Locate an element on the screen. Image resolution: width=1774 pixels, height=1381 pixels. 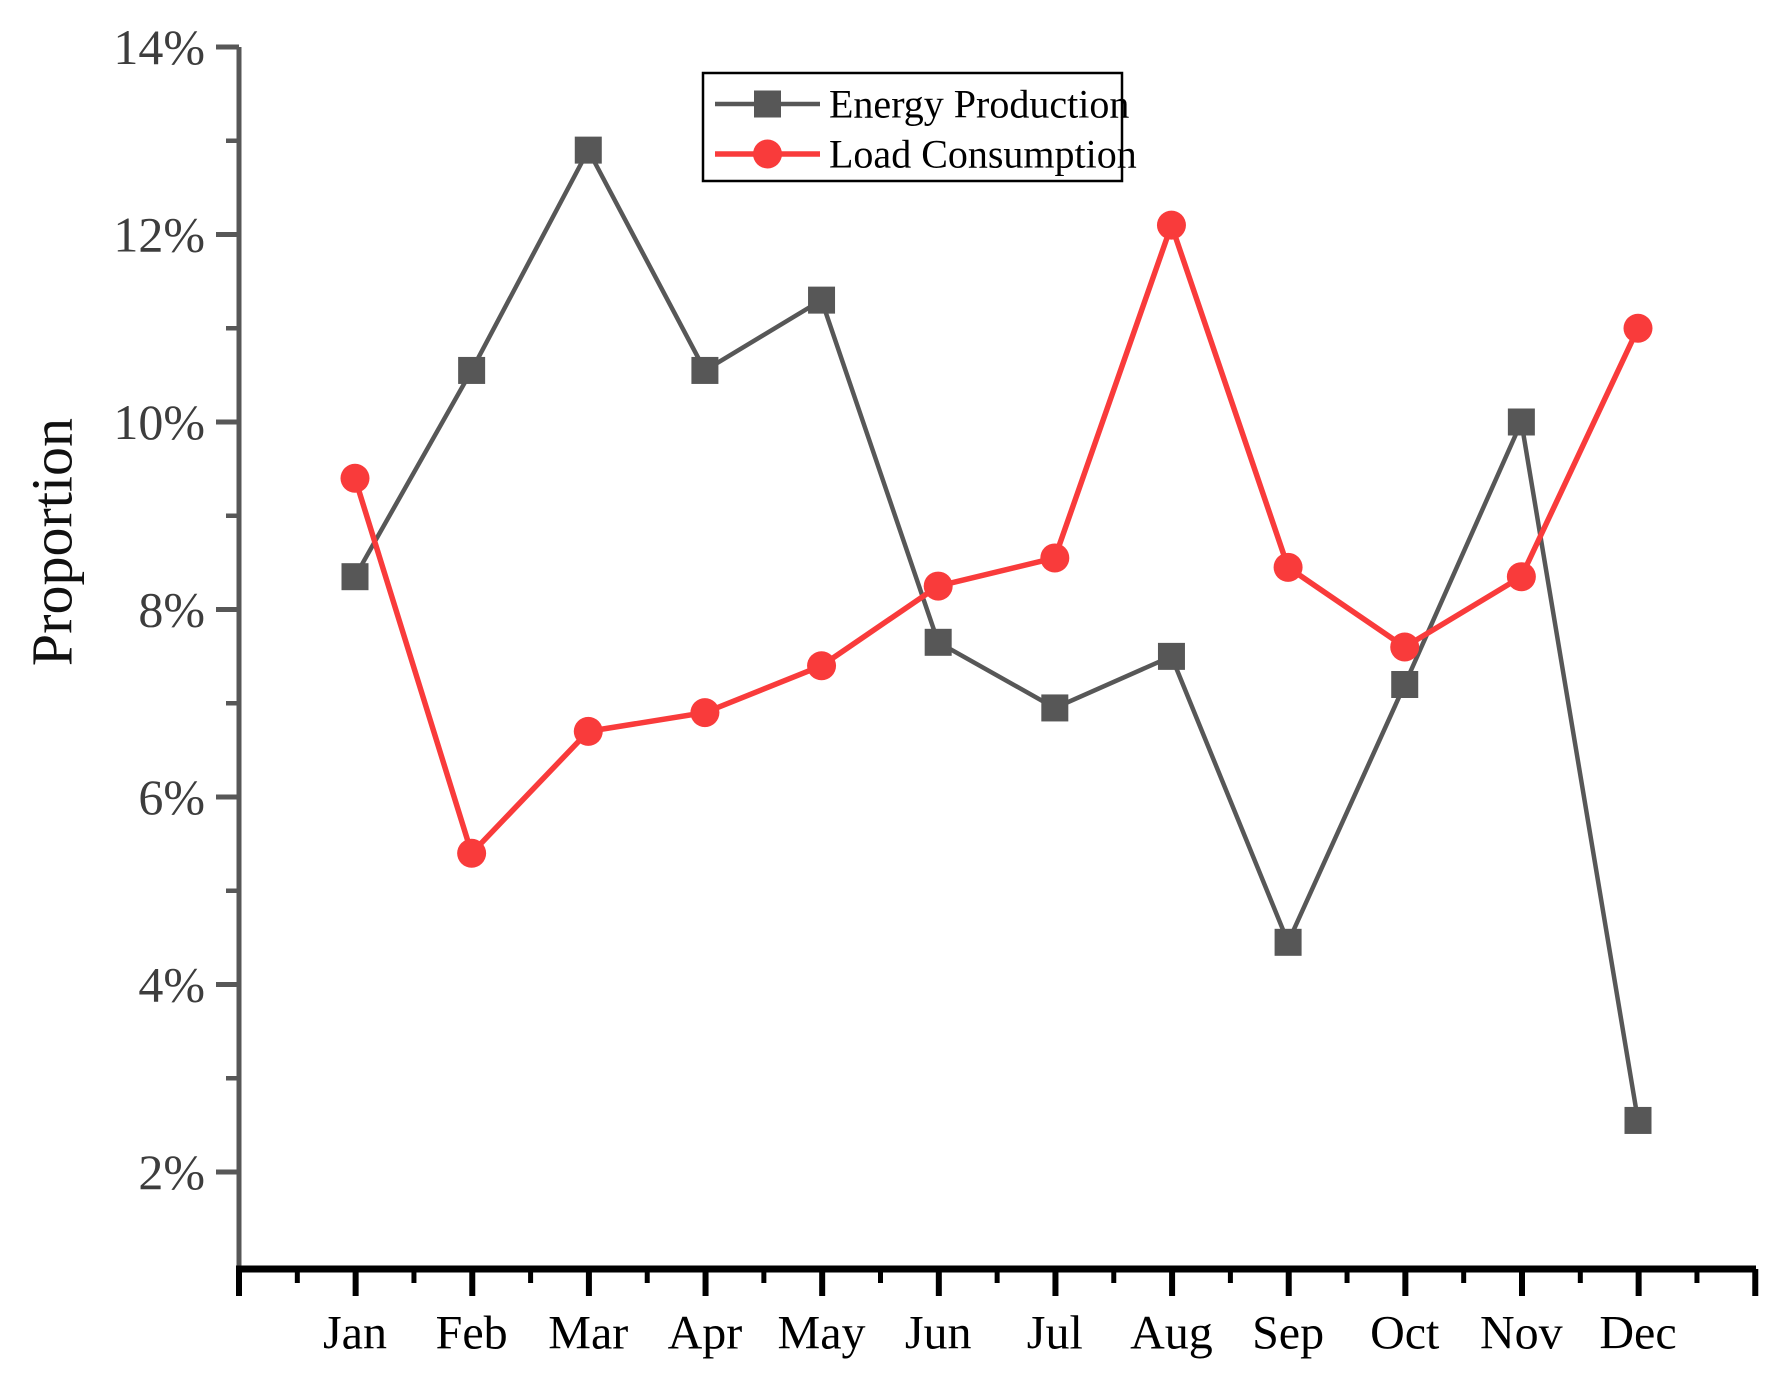
y-tick-label: 4% is located at coordinates (171, 985).